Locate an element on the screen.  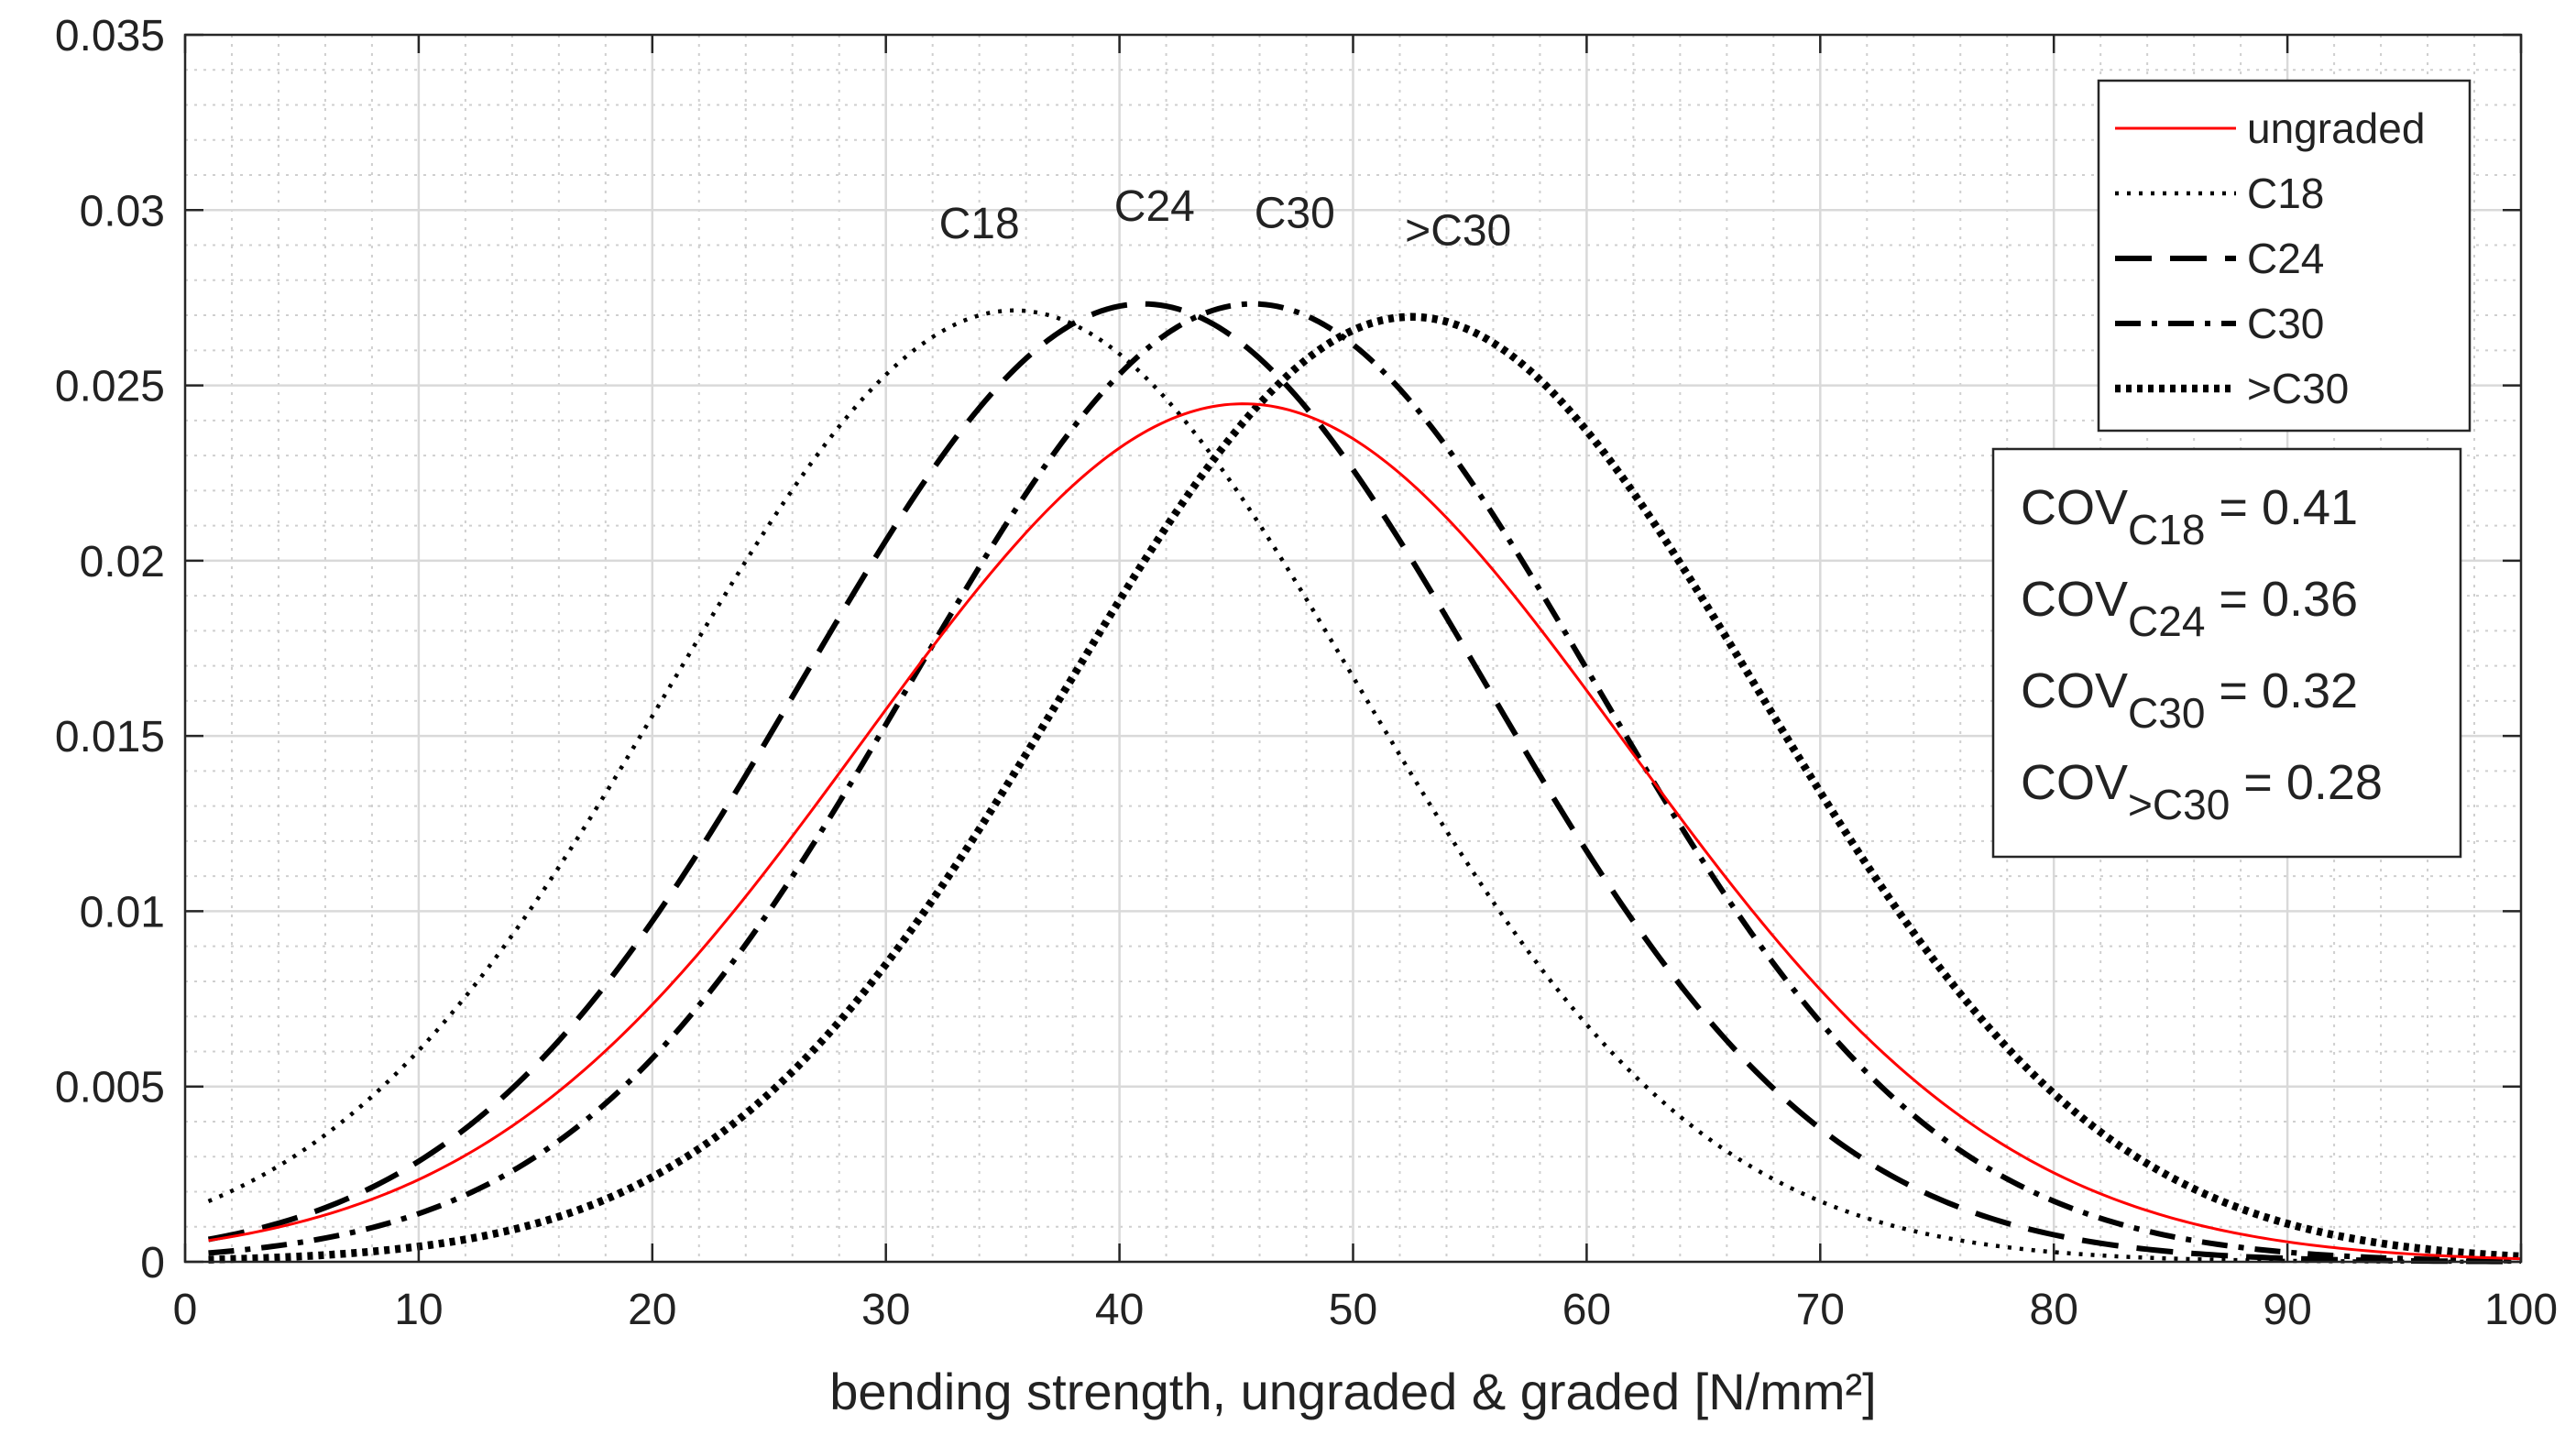
cov-box-frame is located at coordinates (2226, 653).